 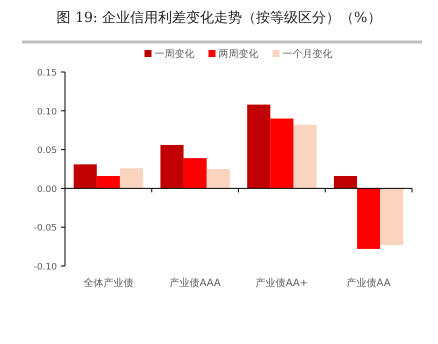 I want to click on legend-label: 一个月变化, so click(x=307, y=54).